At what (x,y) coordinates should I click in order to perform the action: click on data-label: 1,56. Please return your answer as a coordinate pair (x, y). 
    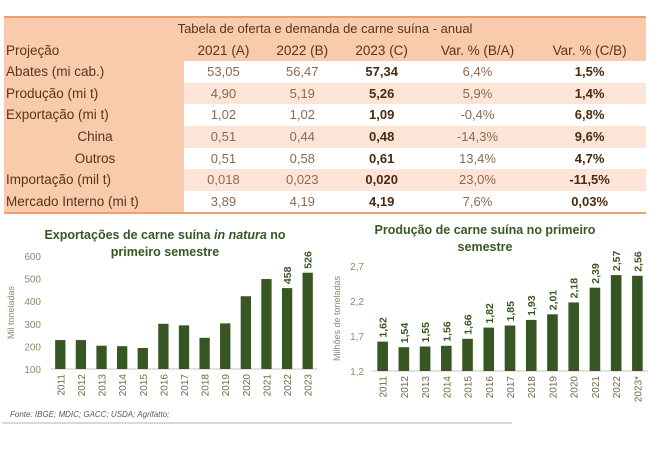
    Looking at the image, I should click on (447, 331).